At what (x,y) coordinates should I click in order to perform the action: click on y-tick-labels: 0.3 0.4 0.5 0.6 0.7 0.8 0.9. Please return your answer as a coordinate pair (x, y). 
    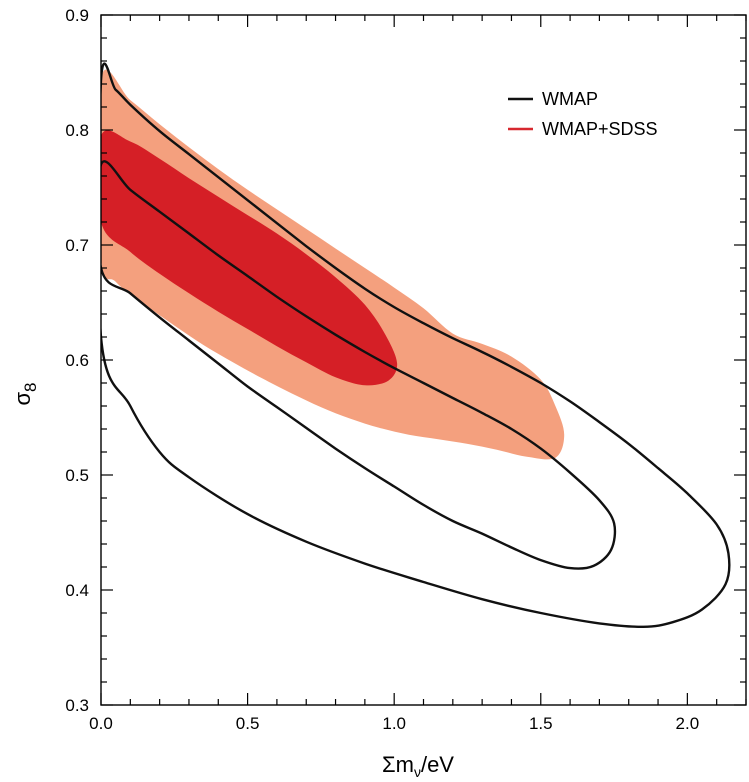
    Looking at the image, I should click on (77, 360).